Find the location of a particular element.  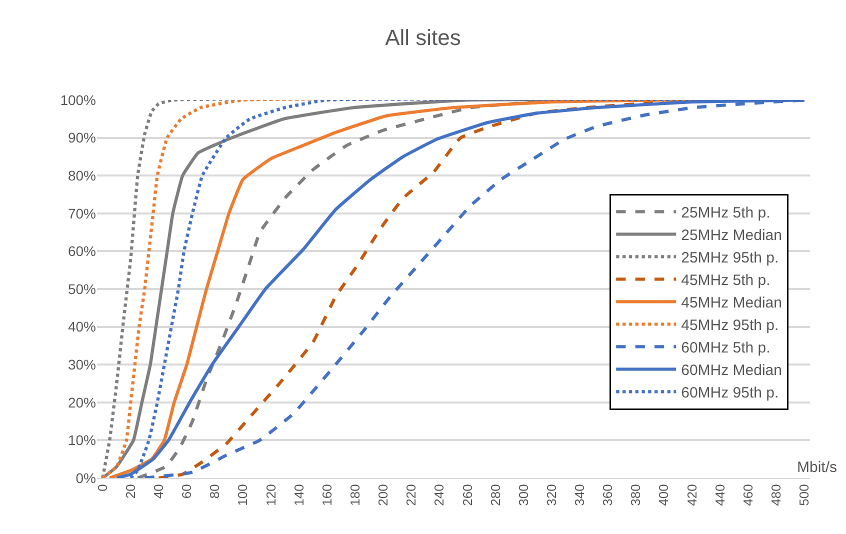

x-tick-label: 320 is located at coordinates (551, 495).